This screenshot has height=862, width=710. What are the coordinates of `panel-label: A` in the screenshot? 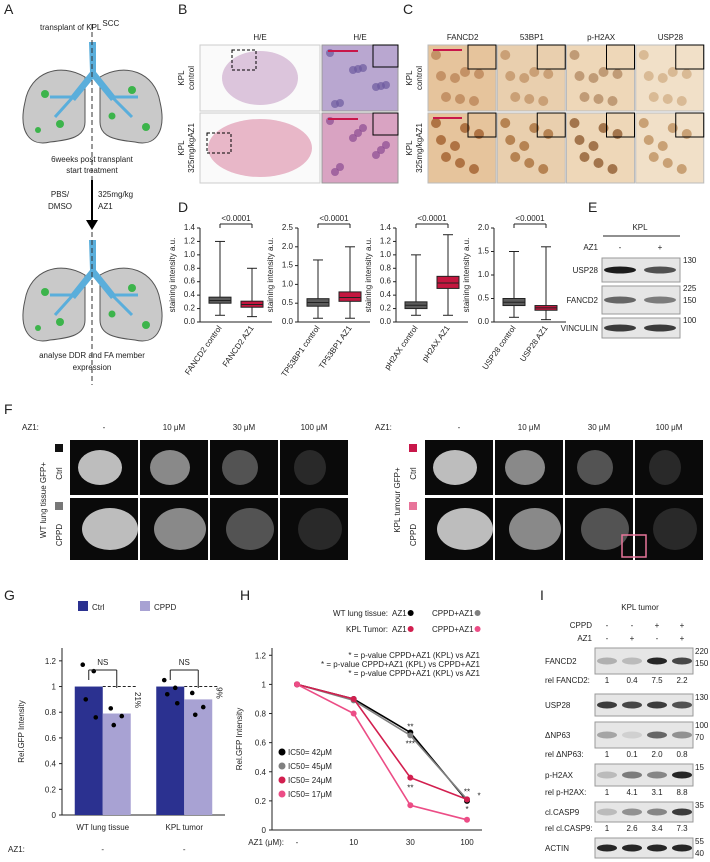 It's located at (9, 9).